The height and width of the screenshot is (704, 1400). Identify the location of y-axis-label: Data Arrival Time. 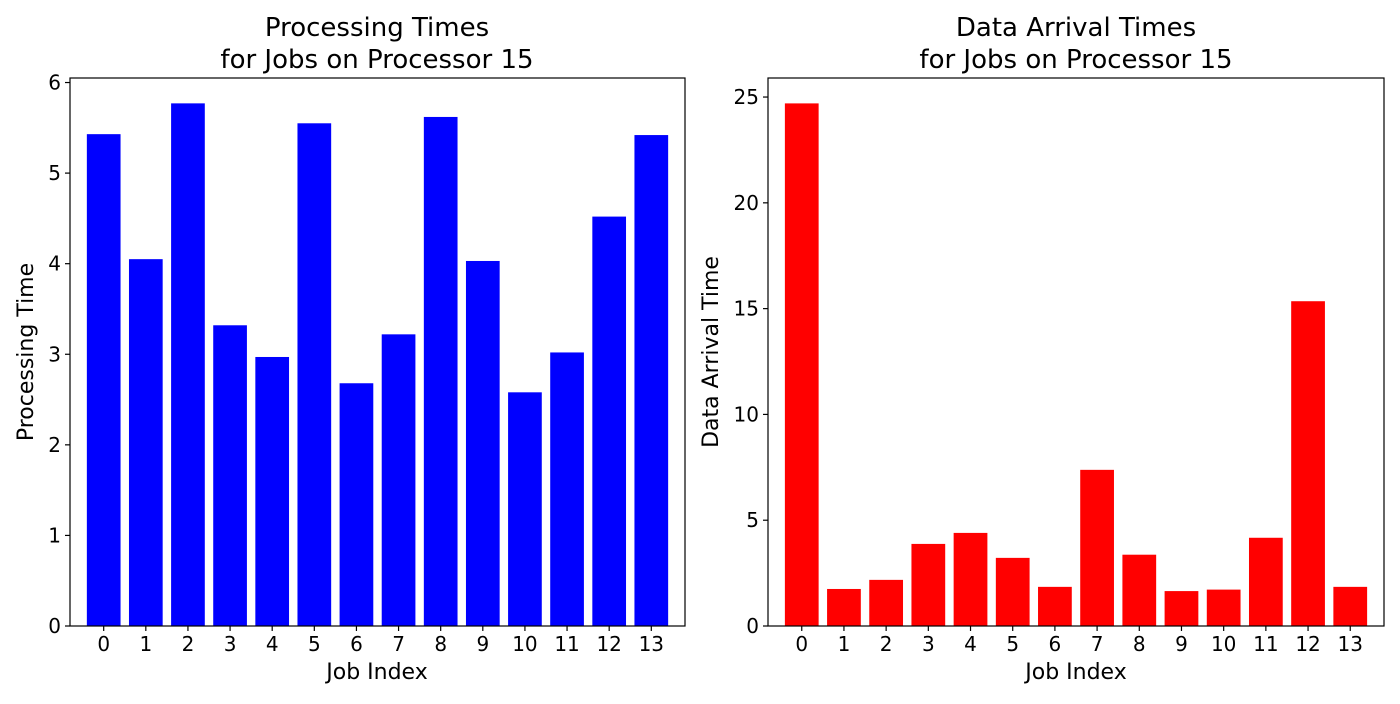
(711, 352).